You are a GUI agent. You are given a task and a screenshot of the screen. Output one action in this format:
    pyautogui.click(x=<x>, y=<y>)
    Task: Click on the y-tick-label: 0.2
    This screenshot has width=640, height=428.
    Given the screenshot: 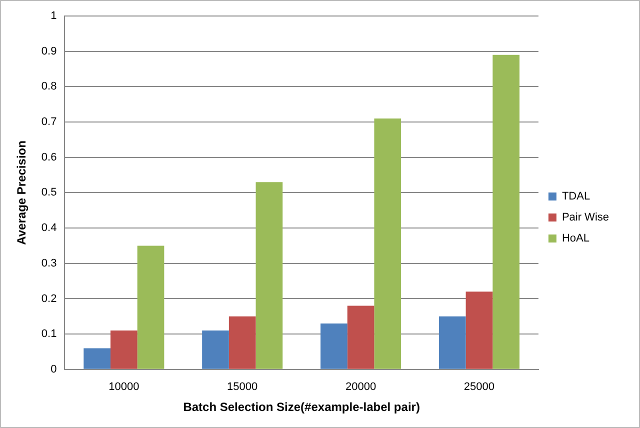 What is the action you would take?
    pyautogui.click(x=49, y=298)
    